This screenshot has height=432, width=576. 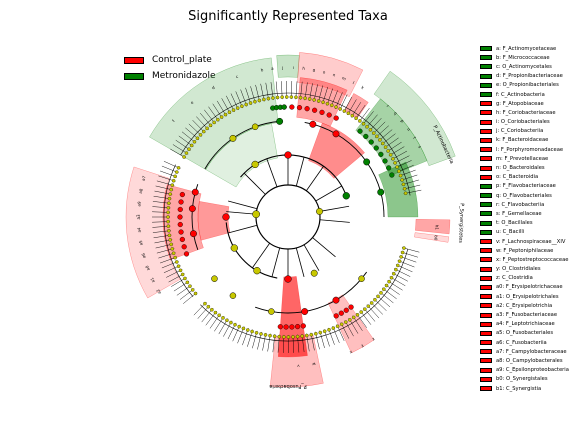 I want to click on taxa-legend-label: a6: C_Fusobacteriia, so click(x=521, y=342).